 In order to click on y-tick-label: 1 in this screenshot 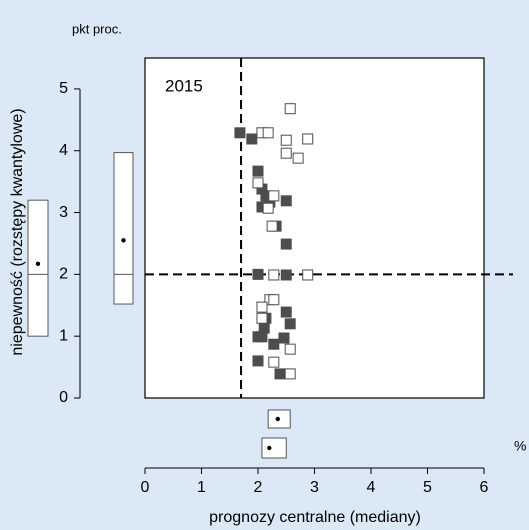, I will do `click(63, 335)`.